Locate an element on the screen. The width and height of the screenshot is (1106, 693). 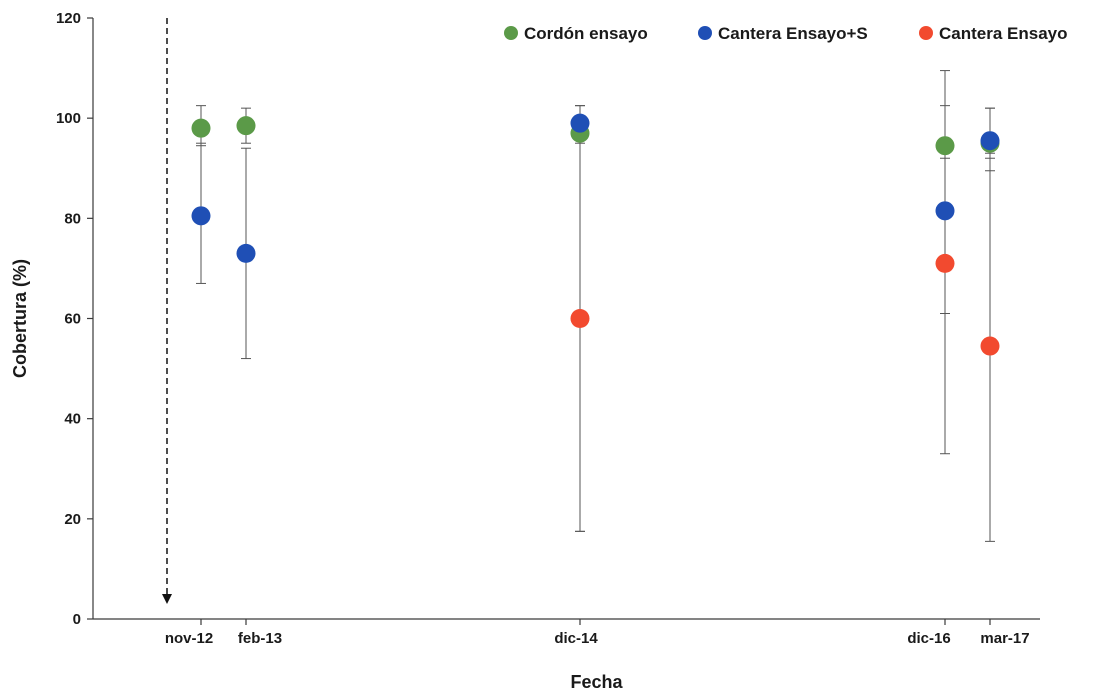
x-tick-label: dic-14 is located at coordinates (576, 638).